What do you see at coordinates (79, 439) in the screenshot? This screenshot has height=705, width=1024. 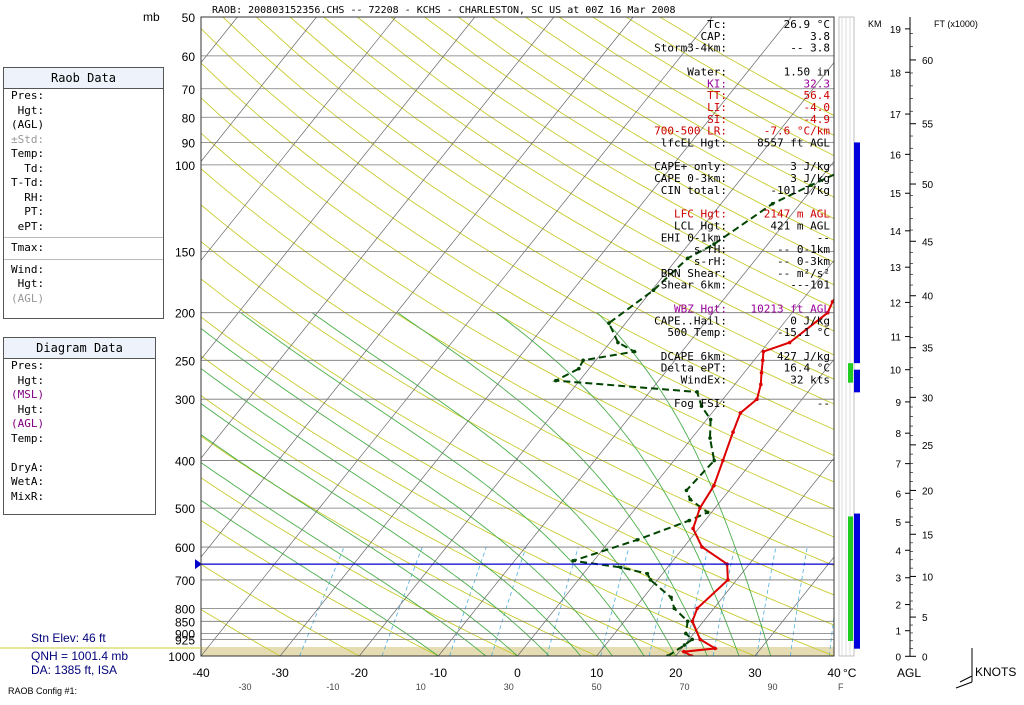 I see `diagram-data-row: Temp:` at bounding box center [79, 439].